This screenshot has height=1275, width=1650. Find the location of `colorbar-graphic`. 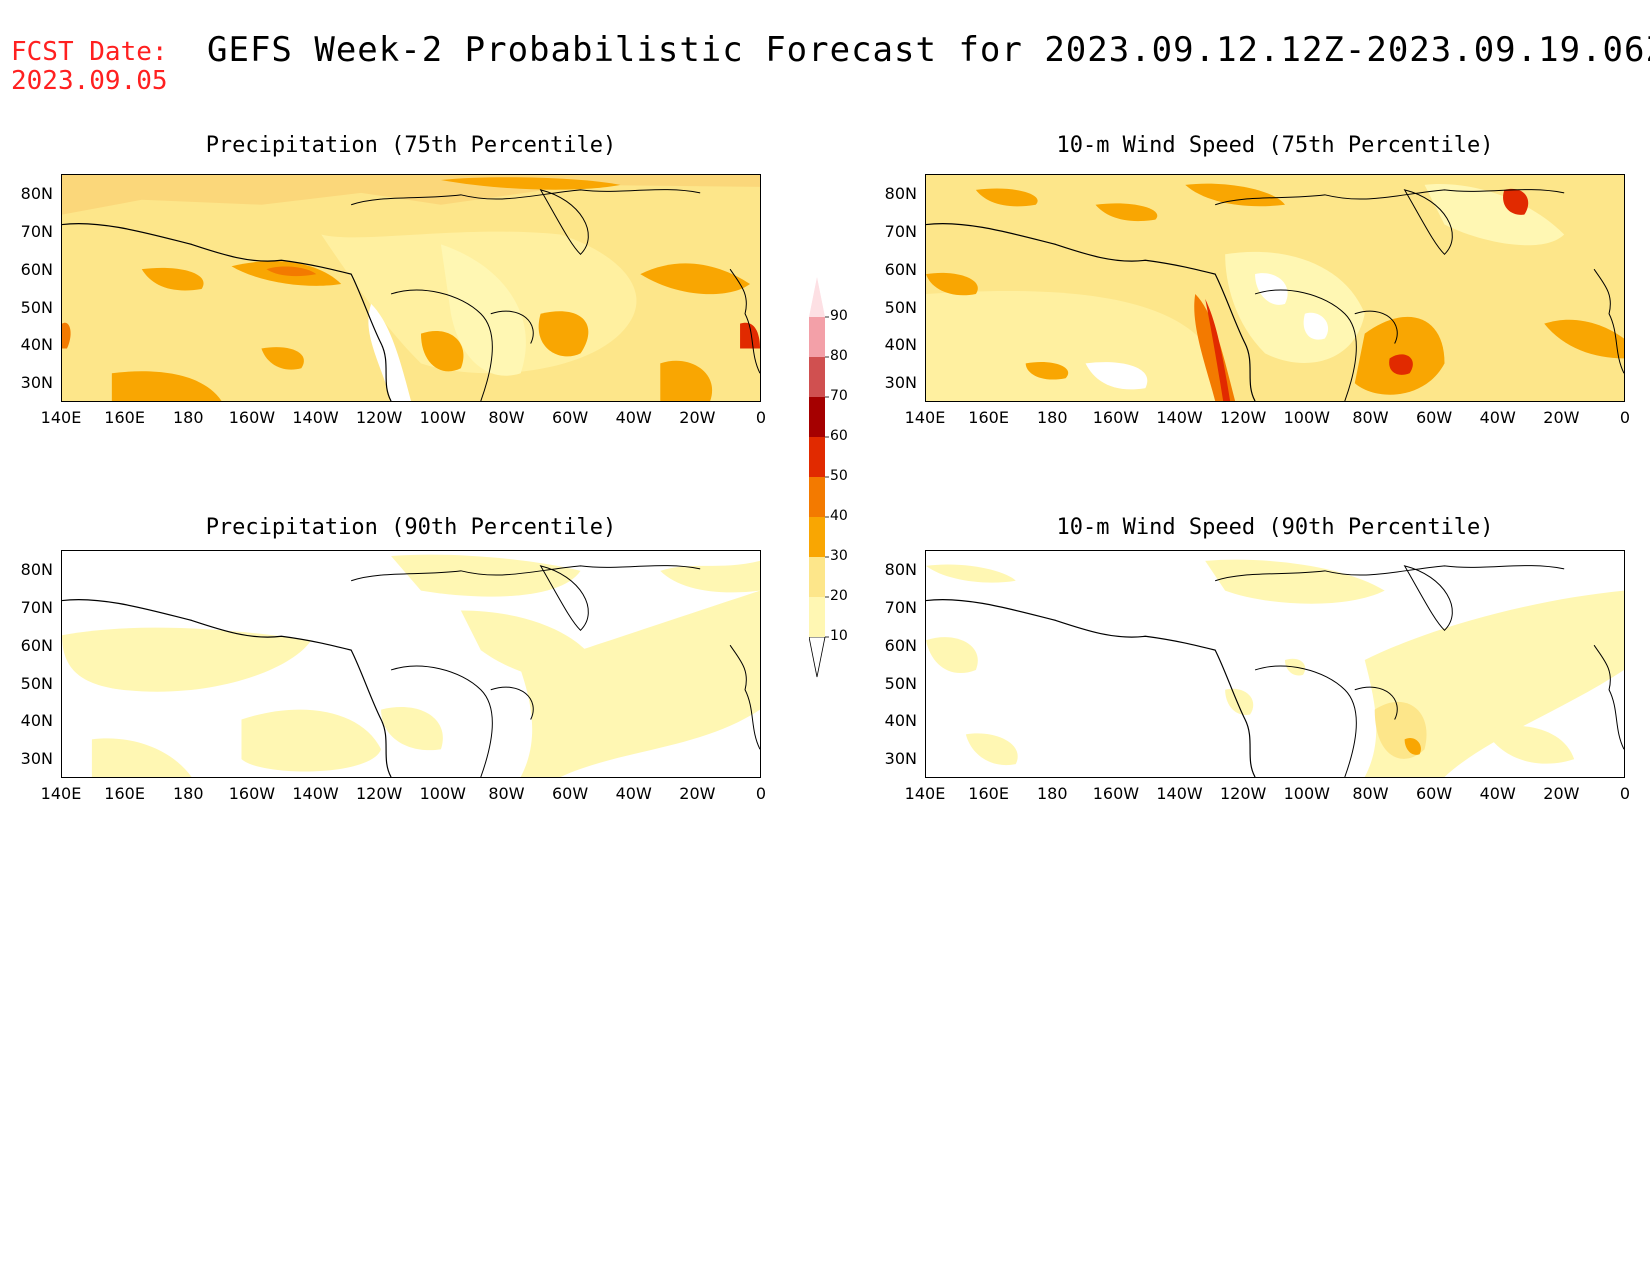

colorbar-graphic is located at coordinates (818, 477).